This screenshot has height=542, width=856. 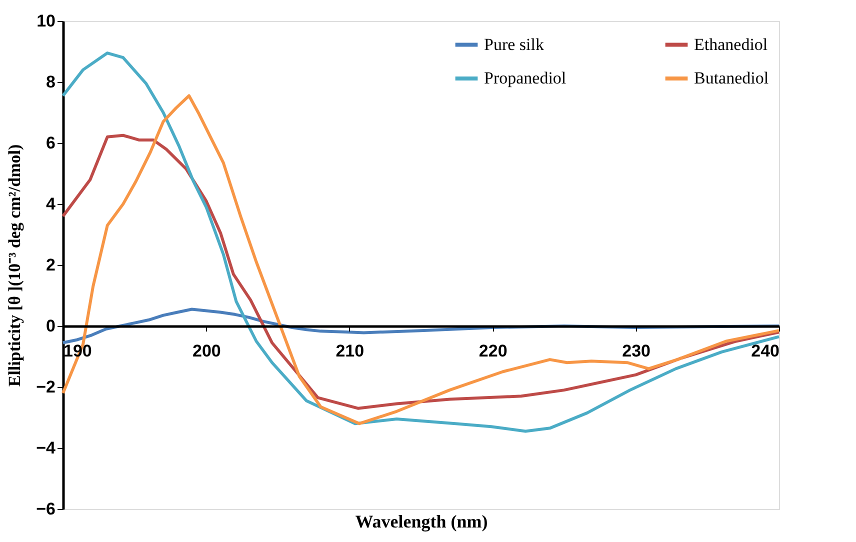 What do you see at coordinates (525, 78) in the screenshot?
I see `legend-label: Propanediol` at bounding box center [525, 78].